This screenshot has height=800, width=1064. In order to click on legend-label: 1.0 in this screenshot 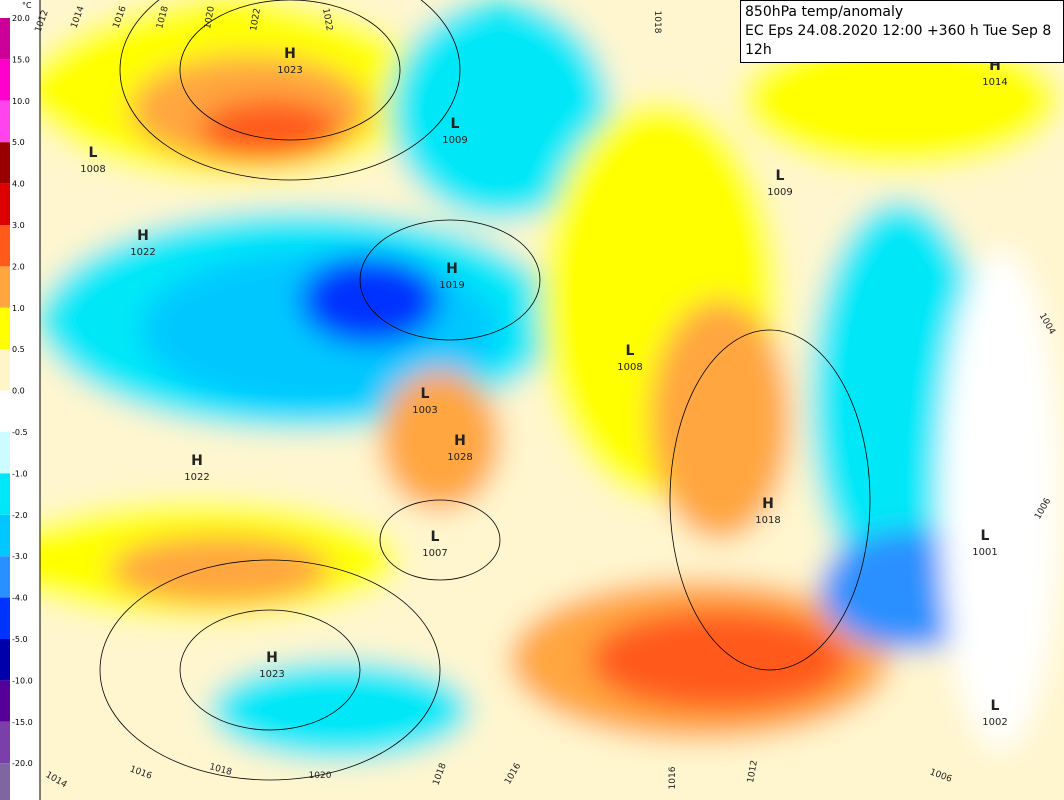, I will do `click(18, 308)`.